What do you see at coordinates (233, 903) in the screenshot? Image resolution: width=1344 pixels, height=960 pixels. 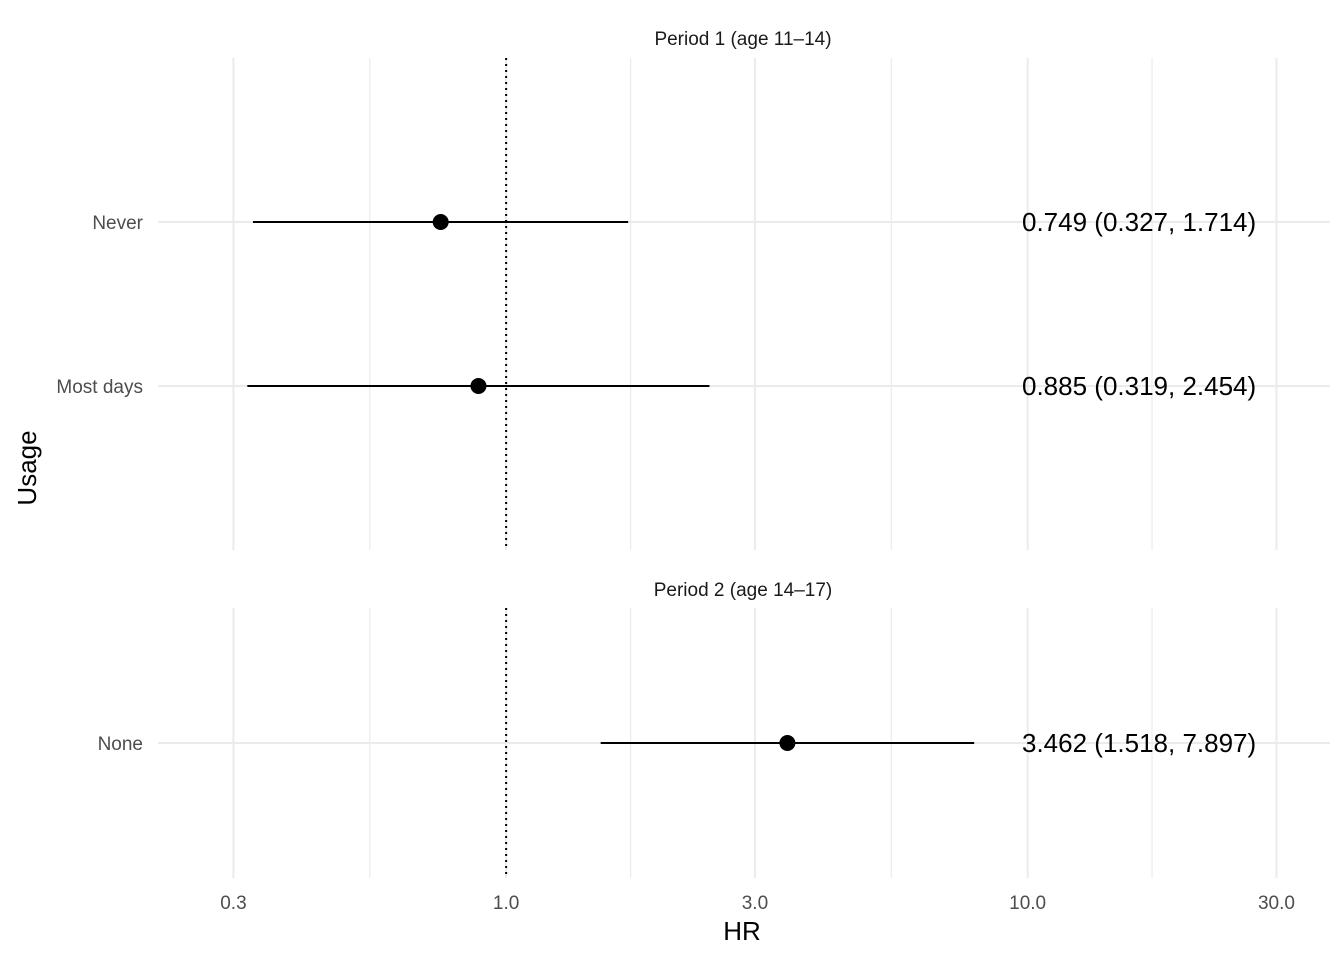 I see `x-tick-label: 0.3` at bounding box center [233, 903].